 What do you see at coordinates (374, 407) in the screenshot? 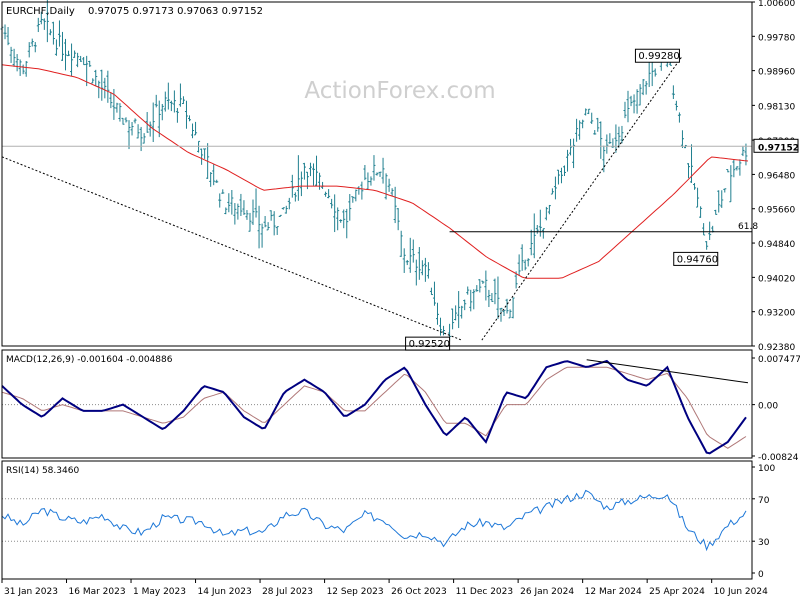
I see `macd-line` at bounding box center [374, 407].